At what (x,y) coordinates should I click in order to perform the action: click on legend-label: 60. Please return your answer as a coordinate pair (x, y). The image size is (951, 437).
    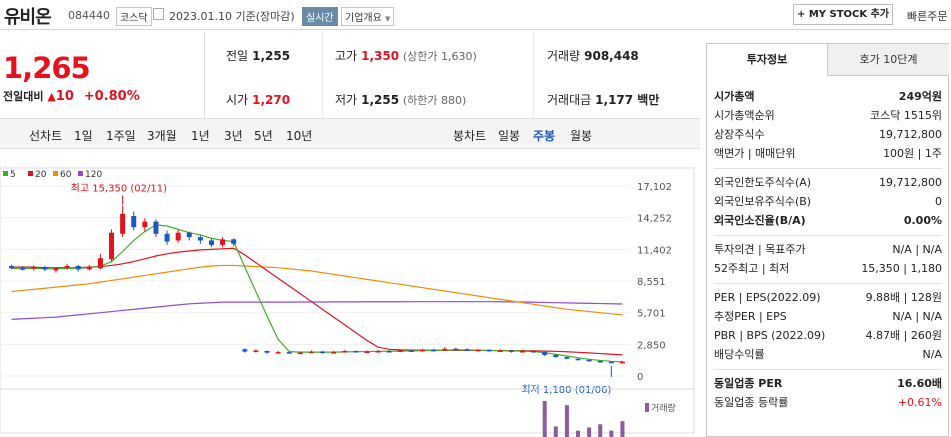
    Looking at the image, I should click on (66, 175).